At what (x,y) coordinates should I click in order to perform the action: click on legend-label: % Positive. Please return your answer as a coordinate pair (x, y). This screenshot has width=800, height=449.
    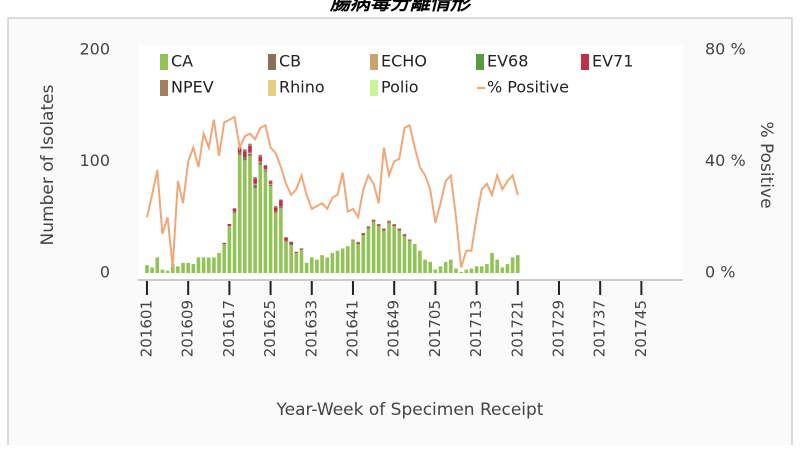
    Looking at the image, I should click on (528, 87).